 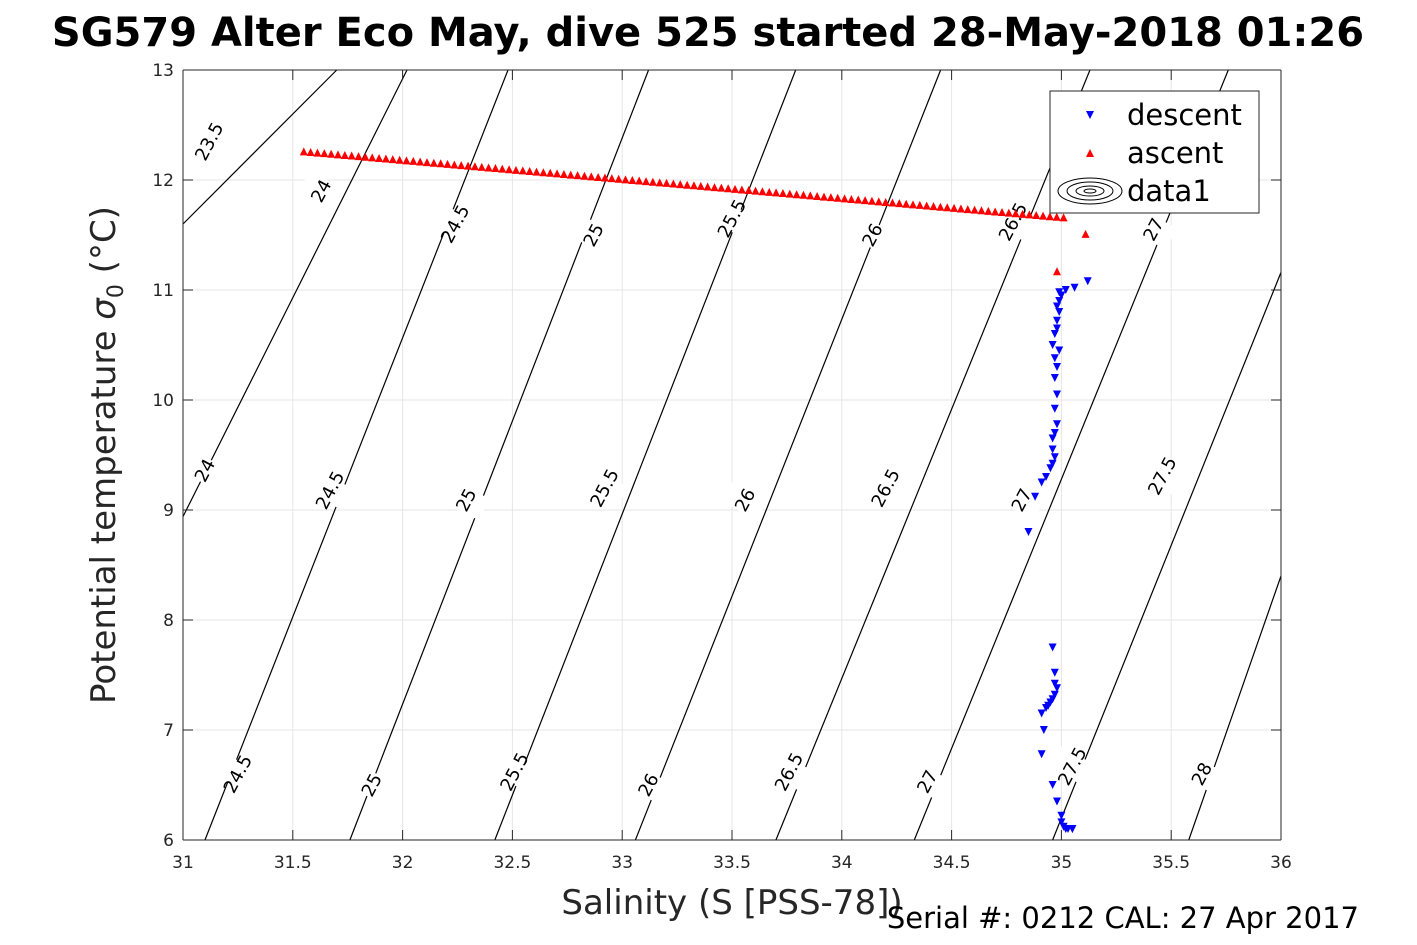 What do you see at coordinates (1090, 153) in the screenshot?
I see `legend-ascent-marker` at bounding box center [1090, 153].